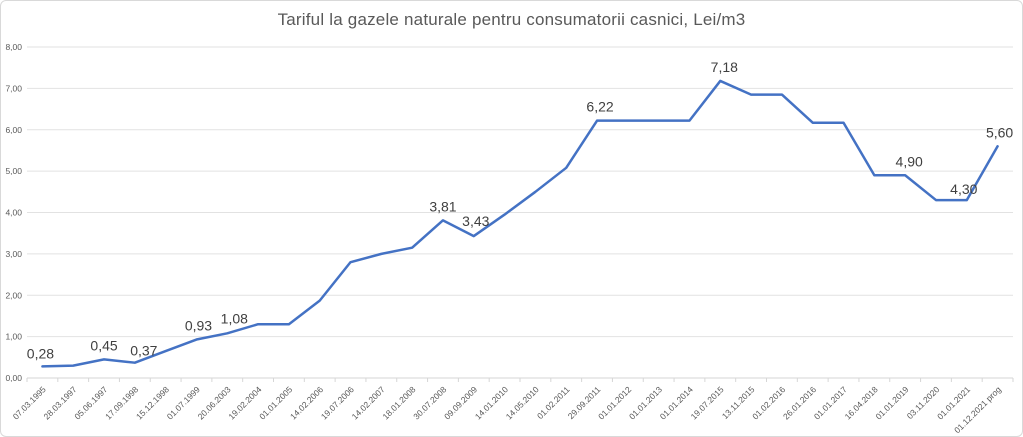  Describe the element at coordinates (143, 351) in the screenshot. I see `data-label: 0,37` at that location.